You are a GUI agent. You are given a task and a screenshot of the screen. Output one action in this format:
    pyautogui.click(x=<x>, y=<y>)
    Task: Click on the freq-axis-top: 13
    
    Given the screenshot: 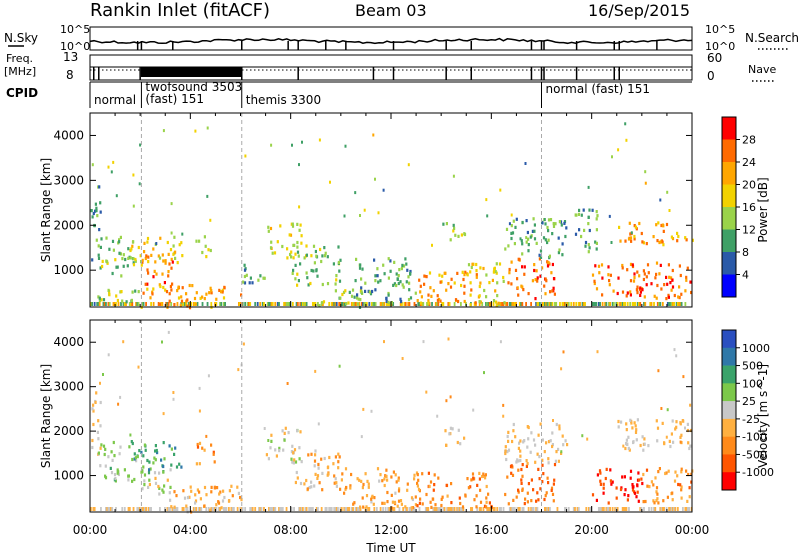 What is the action you would take?
    pyautogui.click(x=70, y=57)
    